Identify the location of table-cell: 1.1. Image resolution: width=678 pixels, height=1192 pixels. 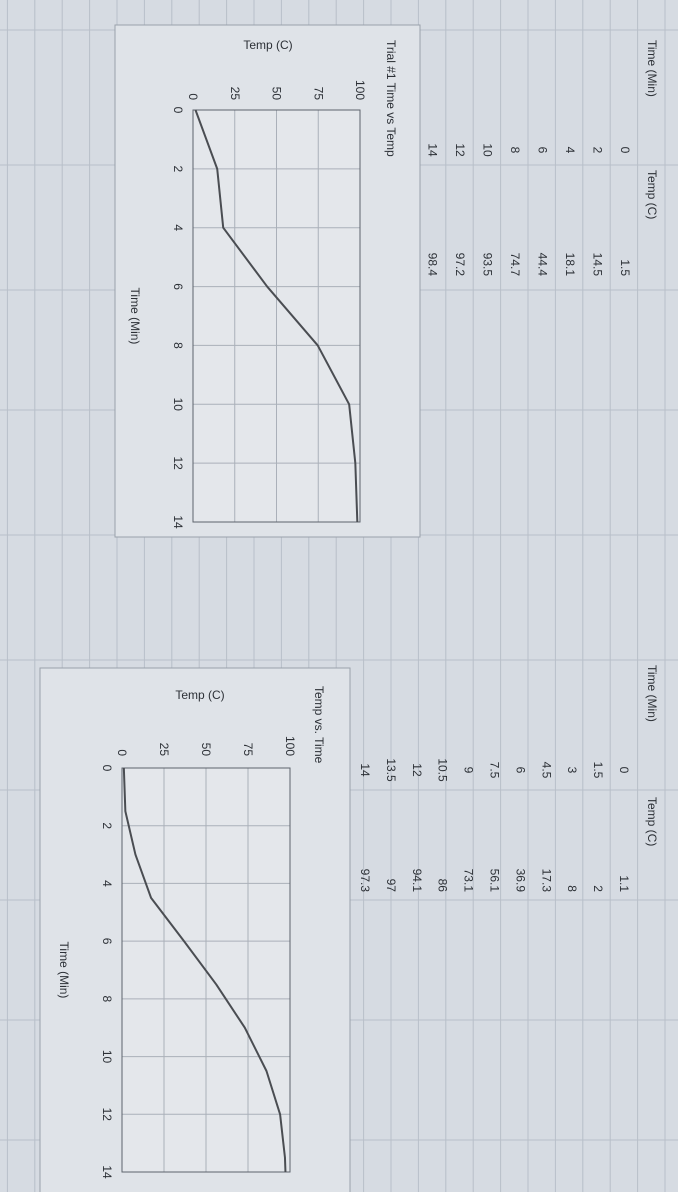
(624, 883).